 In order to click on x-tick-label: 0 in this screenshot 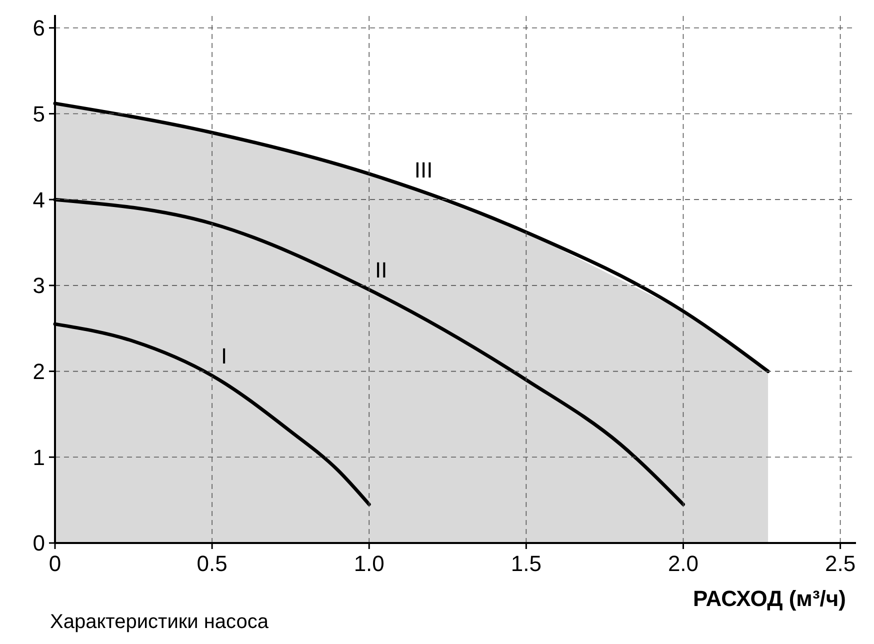, I will do `click(55, 563)`.